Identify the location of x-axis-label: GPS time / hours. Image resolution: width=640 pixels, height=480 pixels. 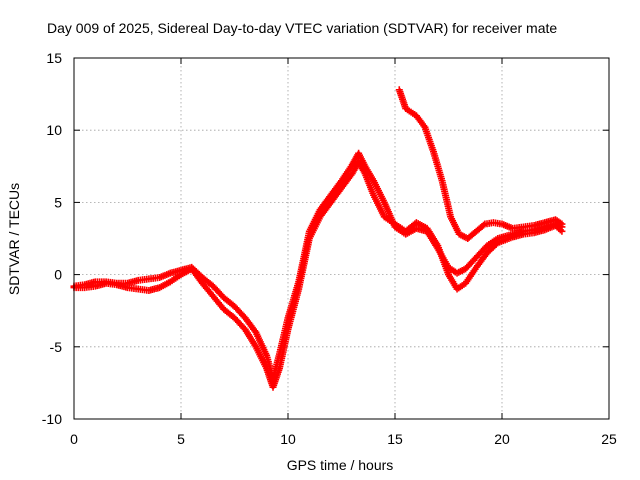
(340, 465).